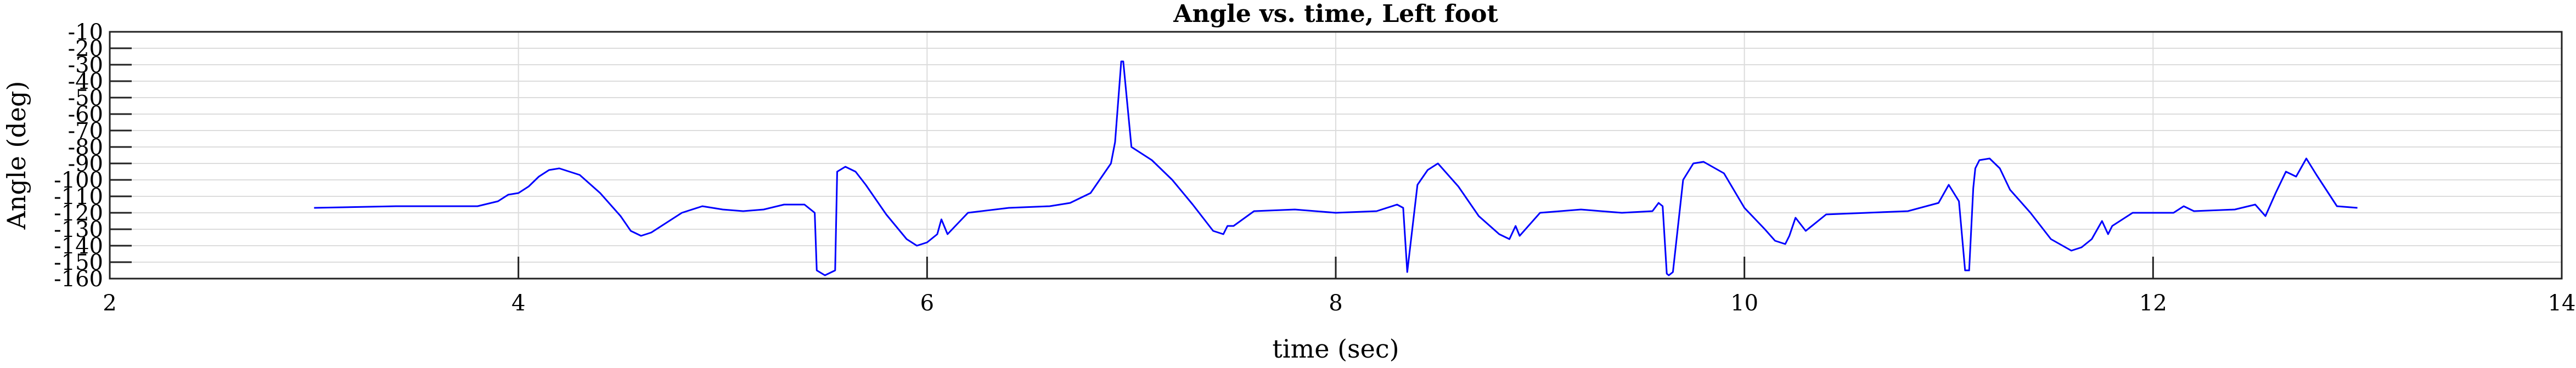  What do you see at coordinates (86, 49) in the screenshot?
I see `y-tick-label: -20` at bounding box center [86, 49].